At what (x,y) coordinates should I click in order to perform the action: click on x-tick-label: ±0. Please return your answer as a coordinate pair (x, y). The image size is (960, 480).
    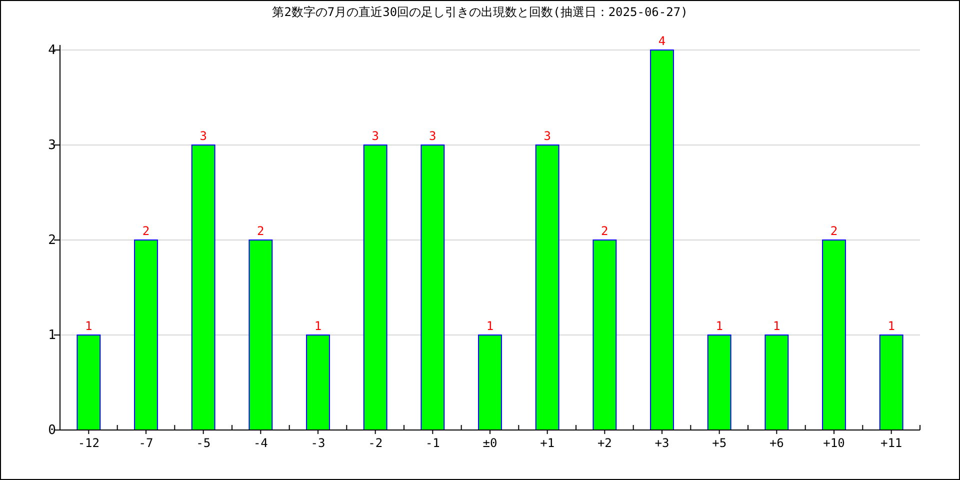
    Looking at the image, I should click on (490, 443).